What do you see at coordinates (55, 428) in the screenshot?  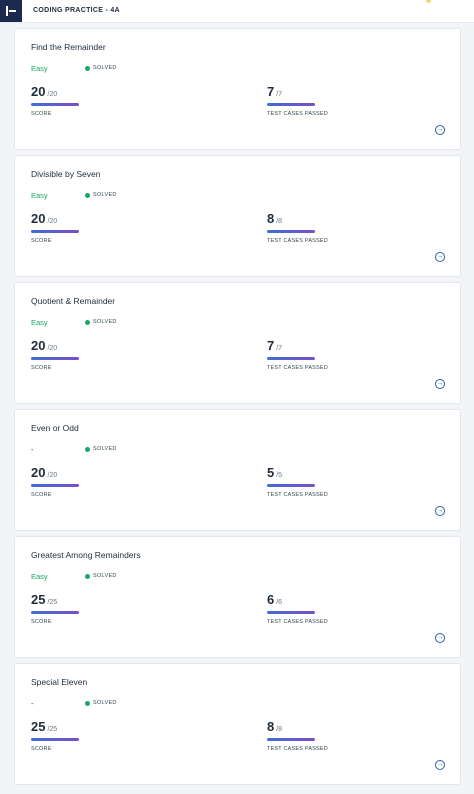 I see `problem-title: Even or Odd` at bounding box center [55, 428].